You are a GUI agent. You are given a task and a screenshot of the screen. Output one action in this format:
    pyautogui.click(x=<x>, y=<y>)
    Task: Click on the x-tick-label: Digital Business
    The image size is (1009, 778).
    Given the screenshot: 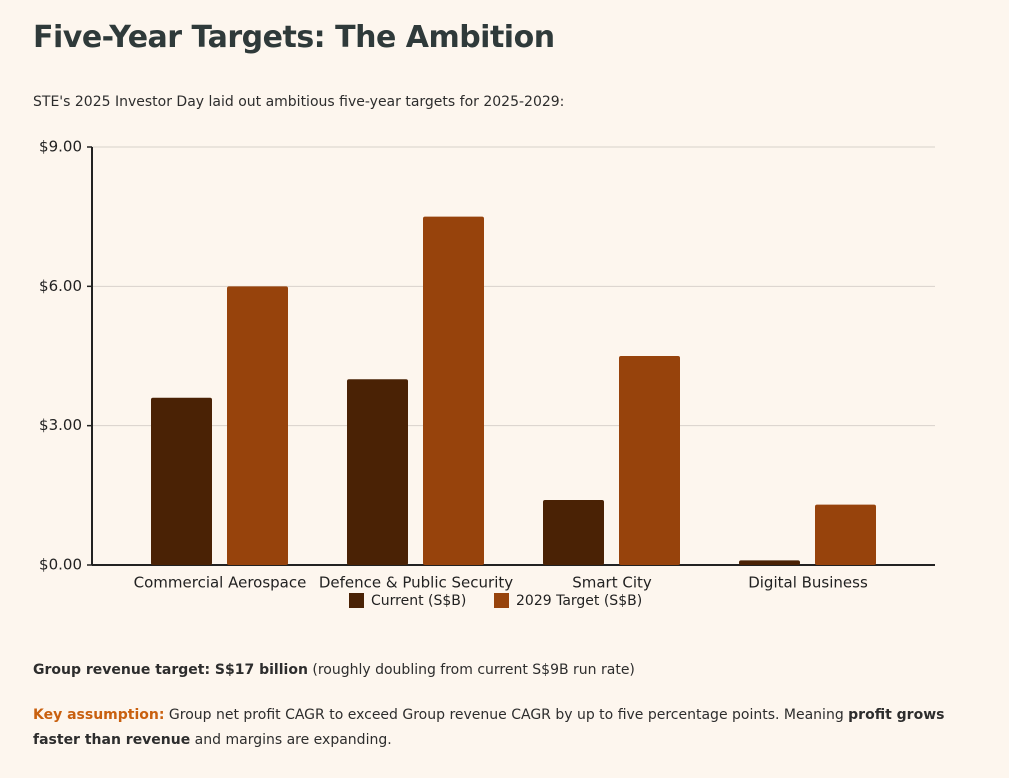 What is the action you would take?
    pyautogui.click(x=808, y=583)
    